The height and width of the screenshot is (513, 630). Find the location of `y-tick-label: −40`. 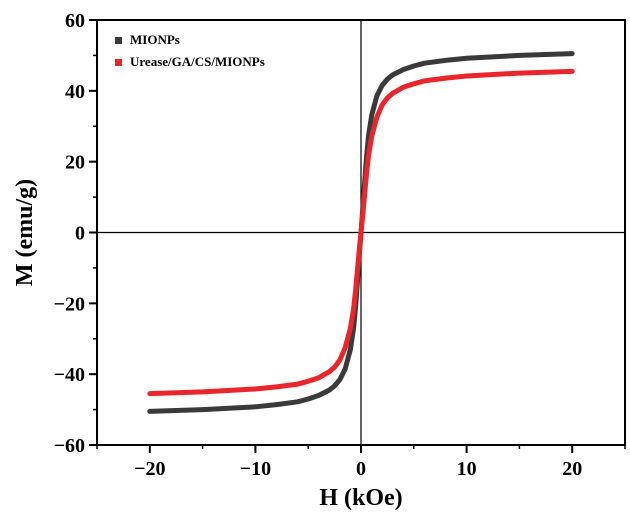

y-tick-label: −40 is located at coordinates (69, 375).